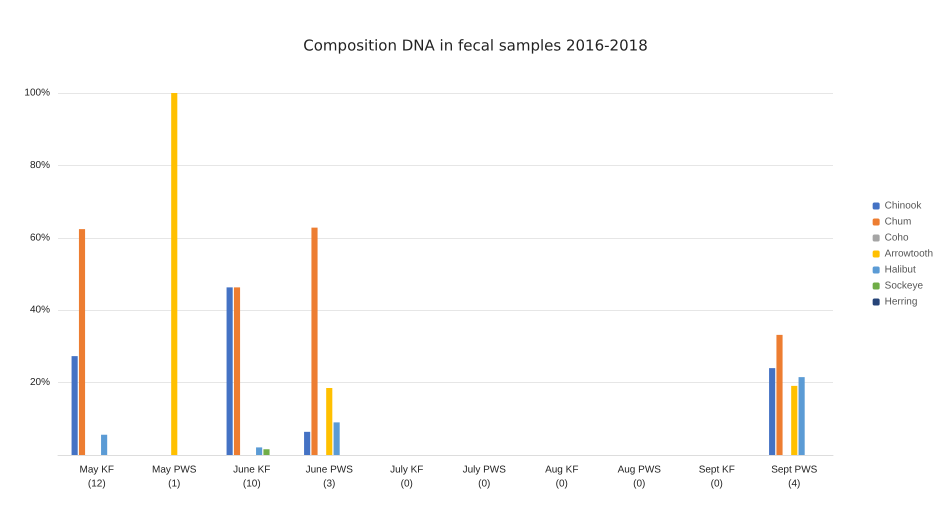 The height and width of the screenshot is (508, 951). What do you see at coordinates (909, 254) in the screenshot?
I see `legend-label: Arrowtooth` at bounding box center [909, 254].